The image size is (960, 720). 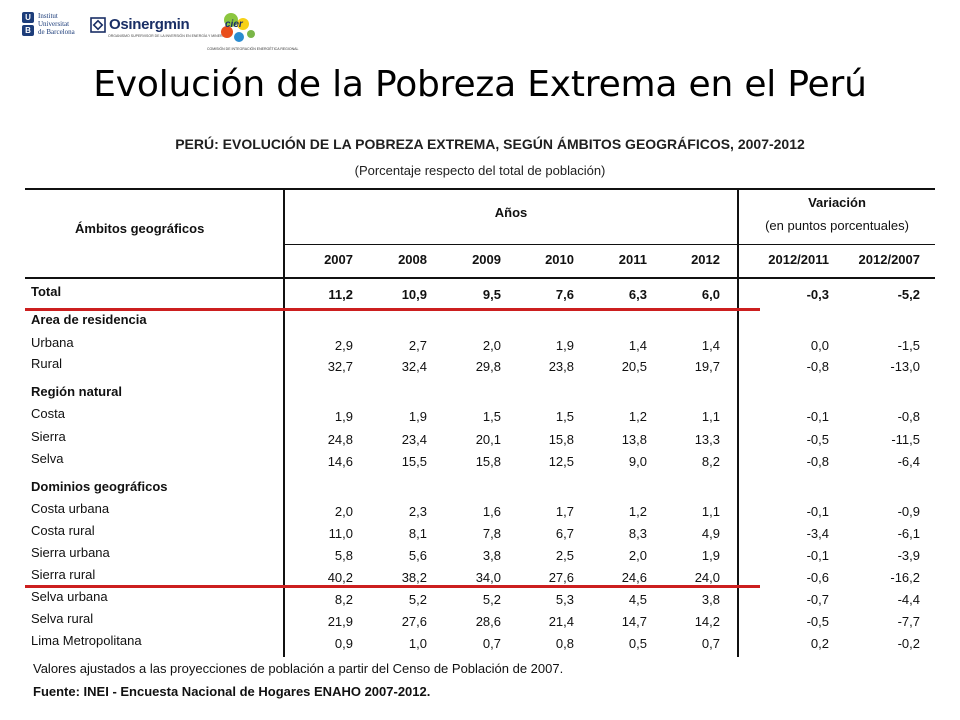 What do you see at coordinates (417, 643) in the screenshot?
I see `table-cell: 1,0` at bounding box center [417, 643].